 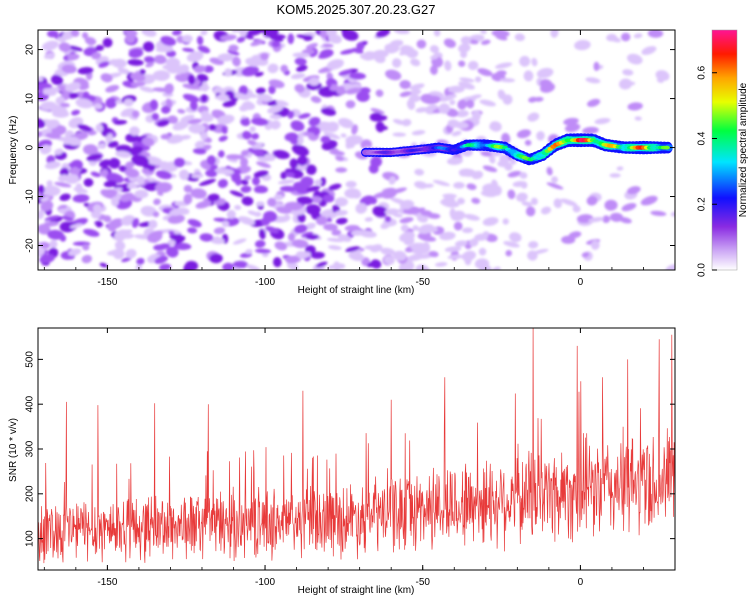 What do you see at coordinates (666, 147) in the screenshot?
I see `ridge-core` at bounding box center [666, 147].